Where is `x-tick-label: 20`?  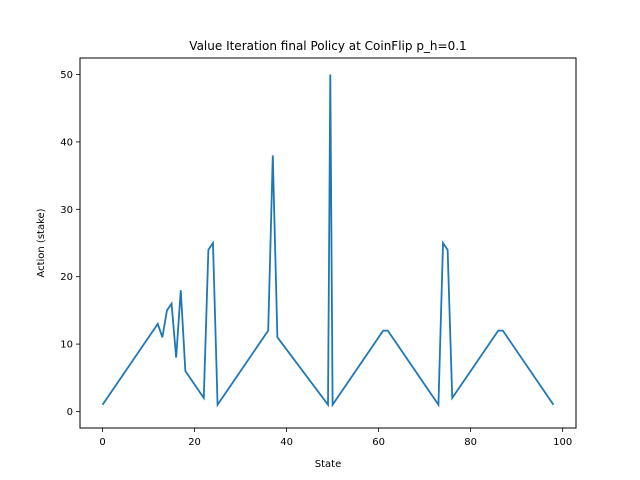
x-tick-label: 20 is located at coordinates (194, 442).